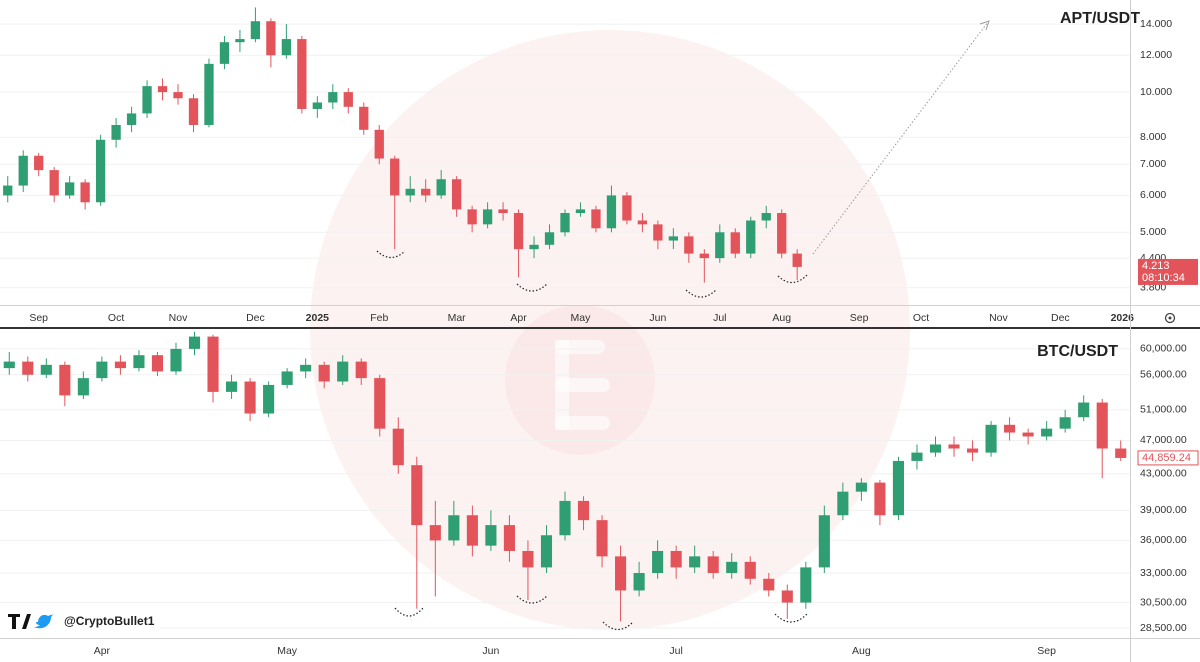  Describe the element at coordinates (1163, 440) in the screenshot. I see `y-tick-label: 47,000.00` at that location.